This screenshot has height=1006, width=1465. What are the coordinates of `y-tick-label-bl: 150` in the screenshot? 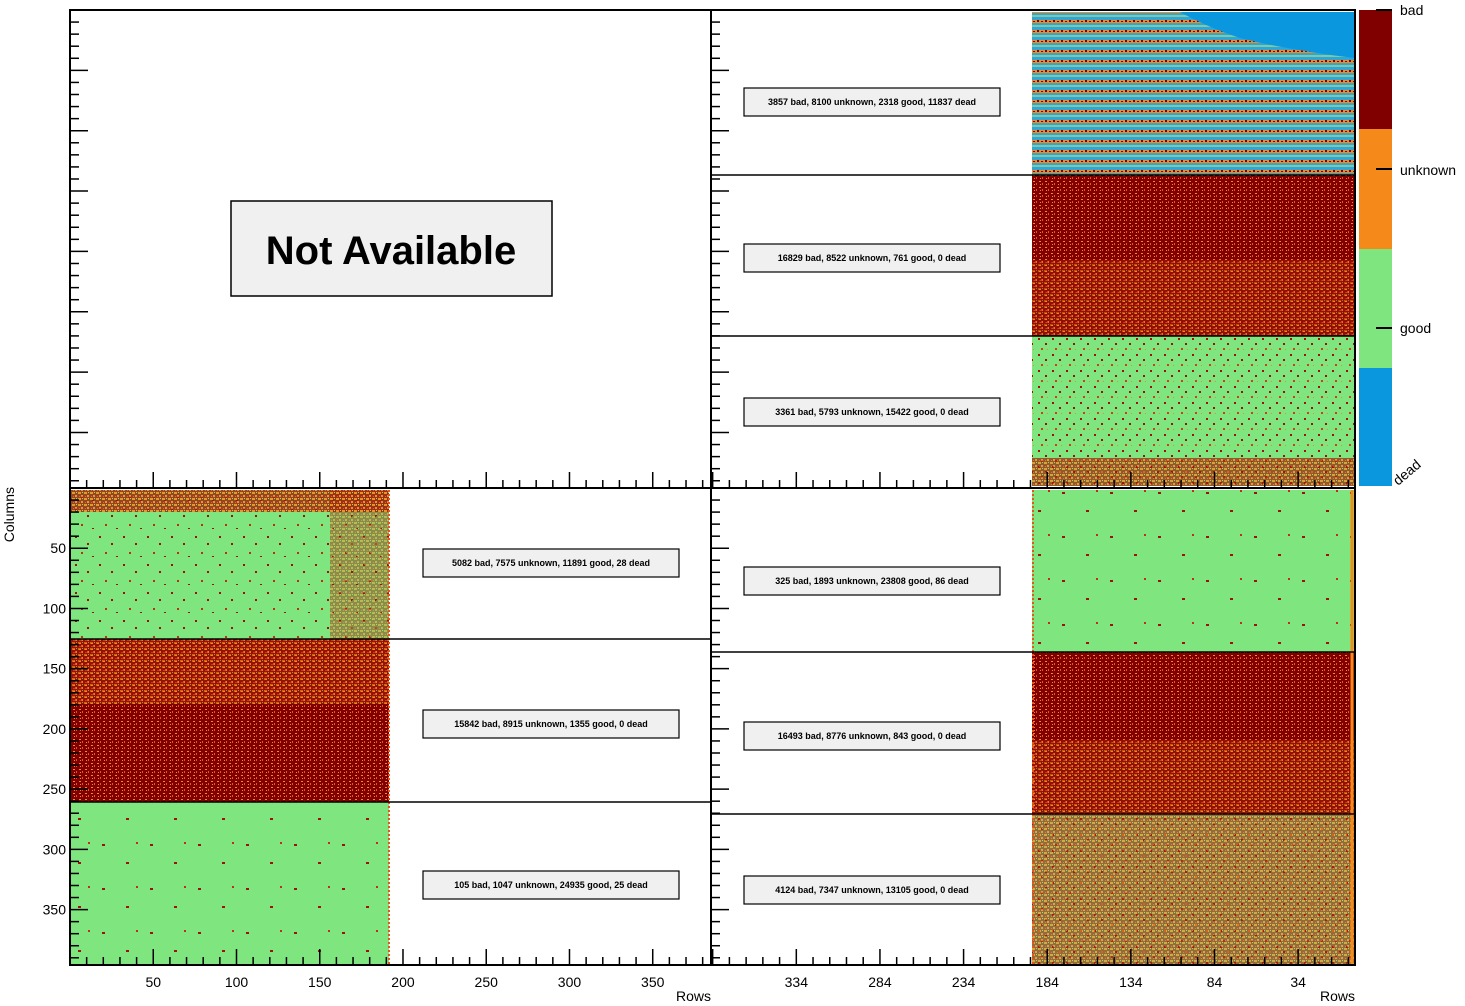 It's located at (55, 669).